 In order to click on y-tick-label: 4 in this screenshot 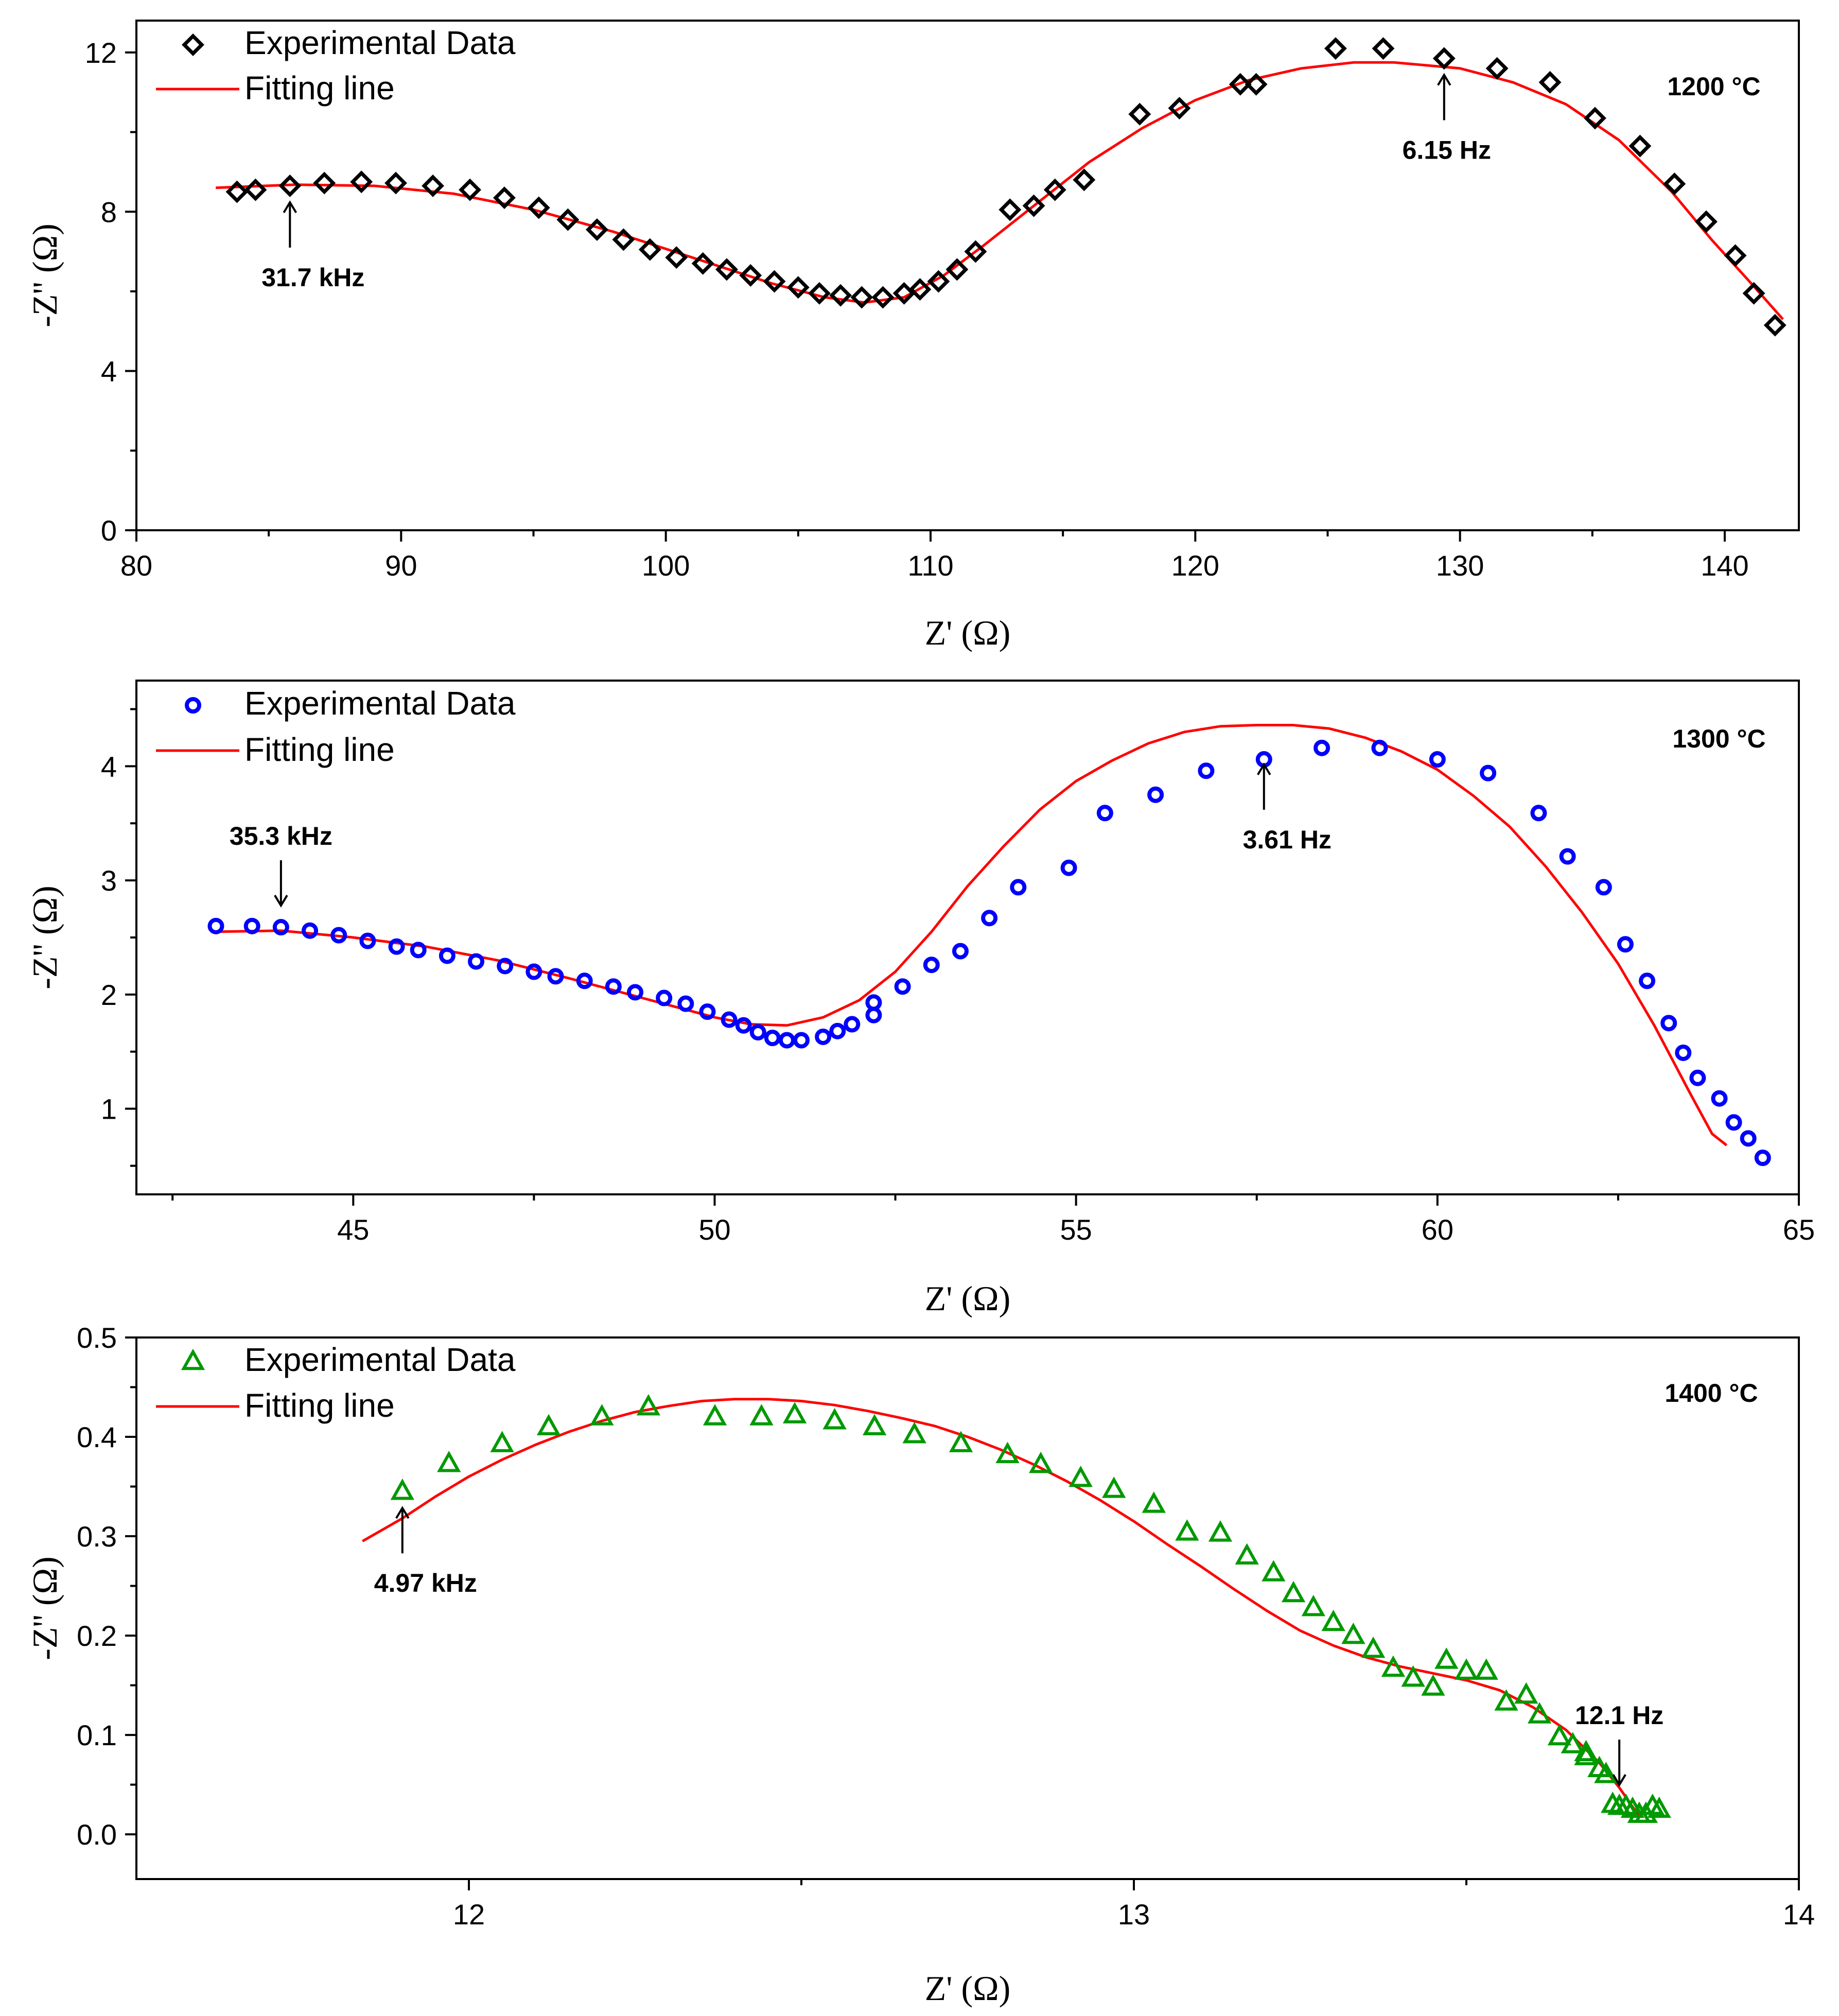, I will do `click(109, 766)`.